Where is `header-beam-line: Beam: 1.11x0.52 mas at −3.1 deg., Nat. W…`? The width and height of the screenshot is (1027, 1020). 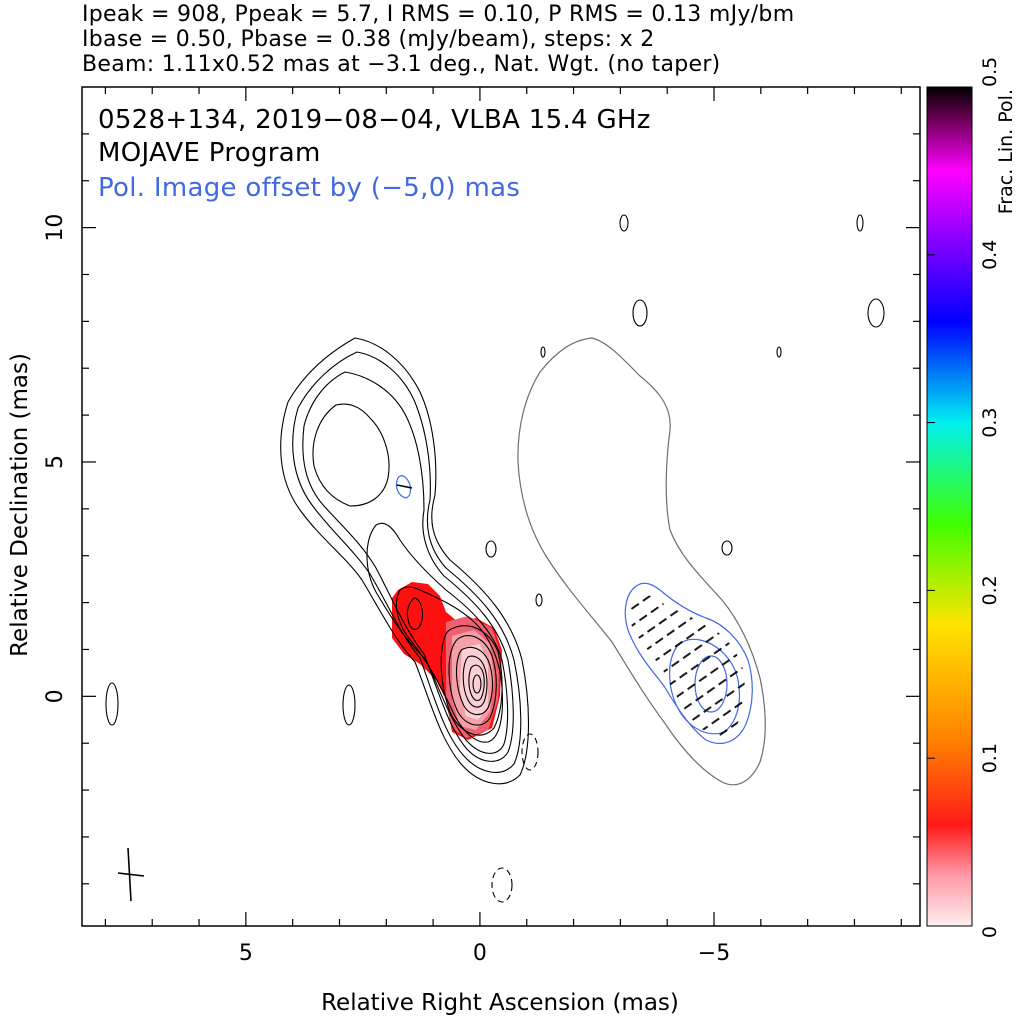
header-beam-line: Beam: 1.11x0.52 mas at −3.1 deg., Nat. W… is located at coordinates (401, 64).